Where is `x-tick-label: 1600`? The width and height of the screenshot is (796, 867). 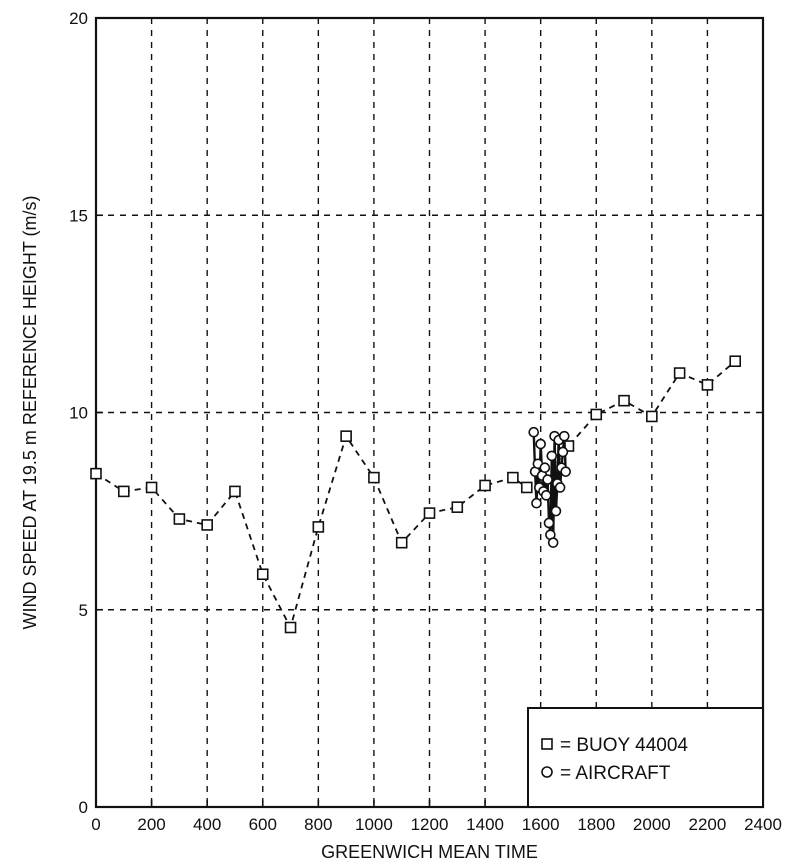
x-tick-label: 1600 is located at coordinates (541, 824).